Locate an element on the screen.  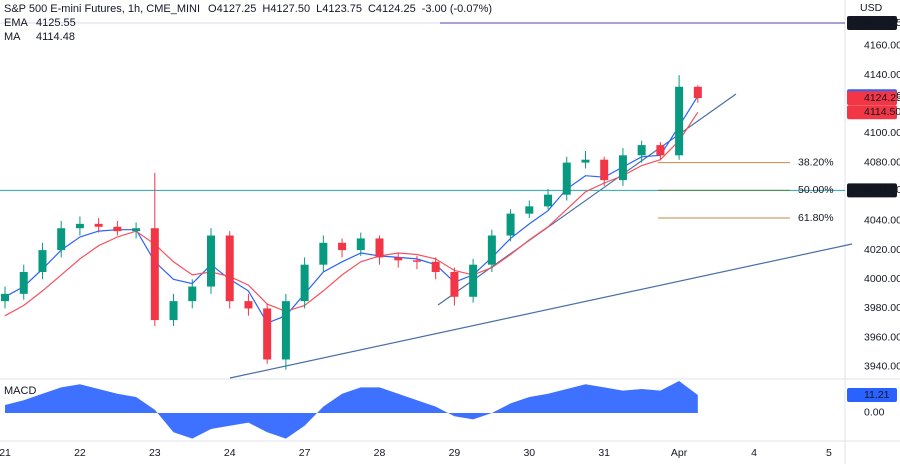
y-tick-label: 4100.00 is located at coordinates (882, 133).